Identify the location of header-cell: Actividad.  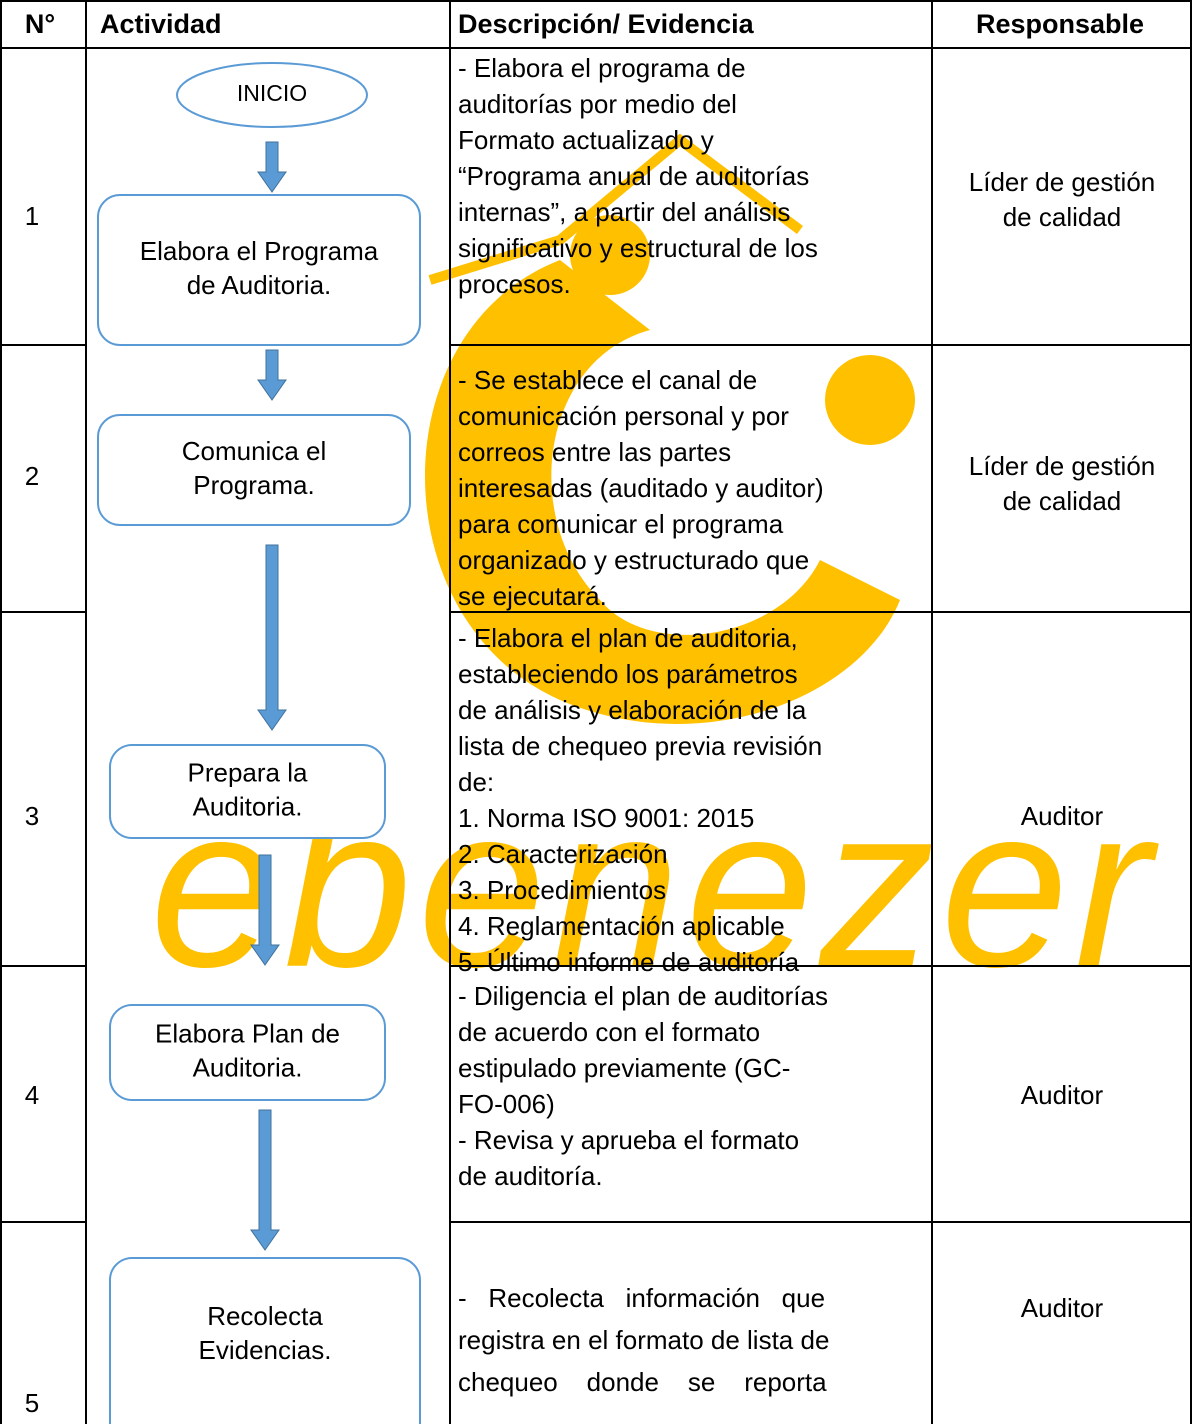
(161, 24).